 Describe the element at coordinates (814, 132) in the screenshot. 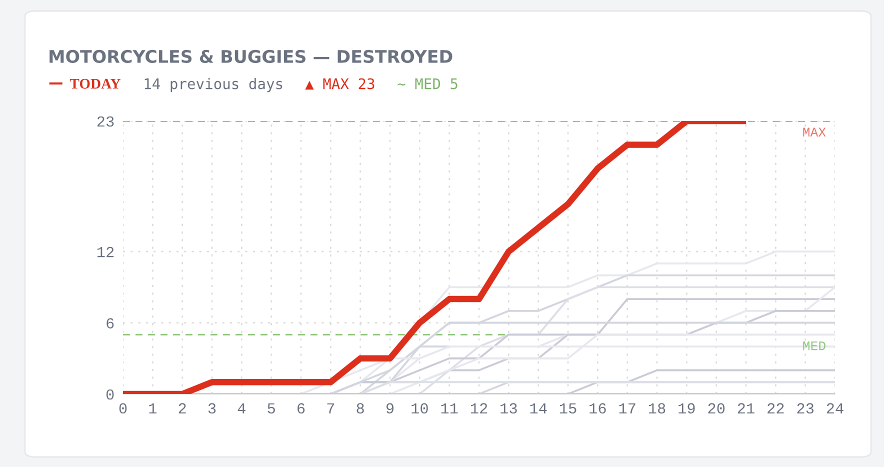

I see `ref-line-label: MAX` at that location.